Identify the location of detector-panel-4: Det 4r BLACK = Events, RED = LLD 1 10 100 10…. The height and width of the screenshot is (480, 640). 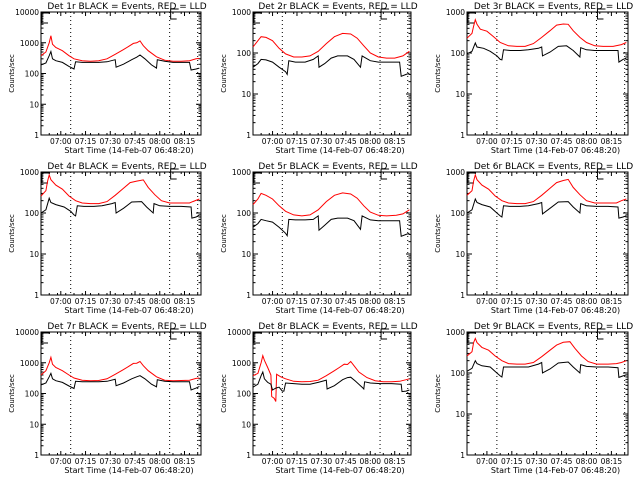
(107, 238).